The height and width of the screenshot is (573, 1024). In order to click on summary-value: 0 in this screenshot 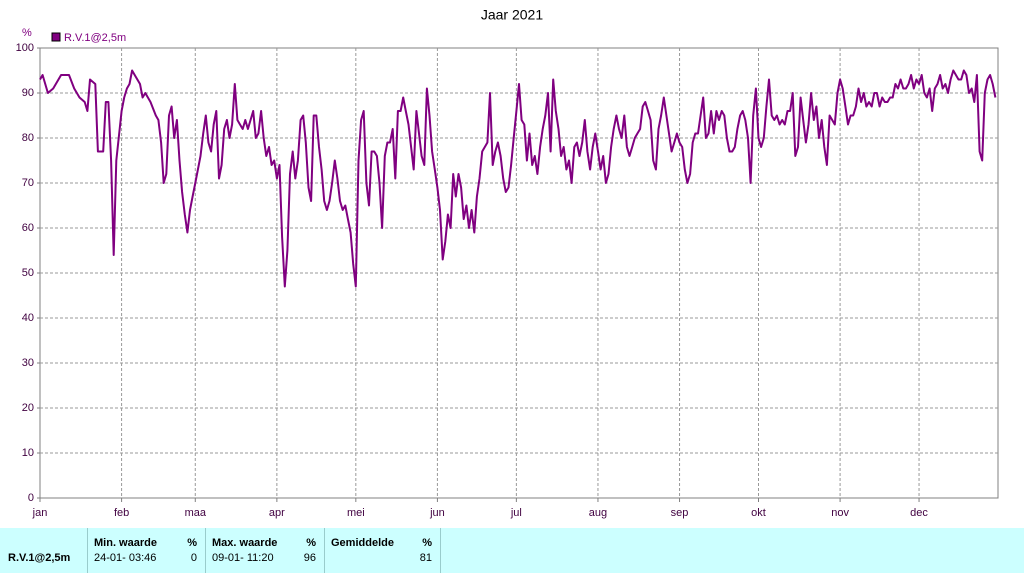, I will do `click(193, 558)`.